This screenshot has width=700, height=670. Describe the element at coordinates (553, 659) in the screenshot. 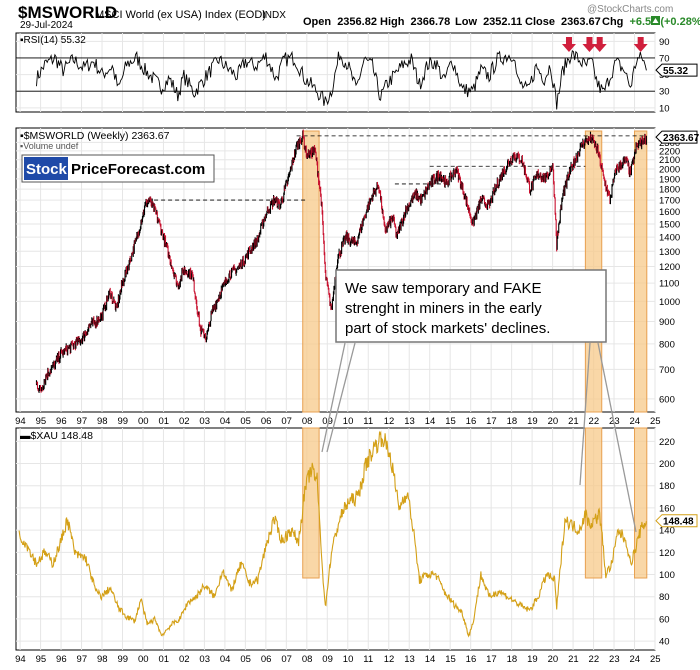

I see `xau-x-tick: 20` at that location.